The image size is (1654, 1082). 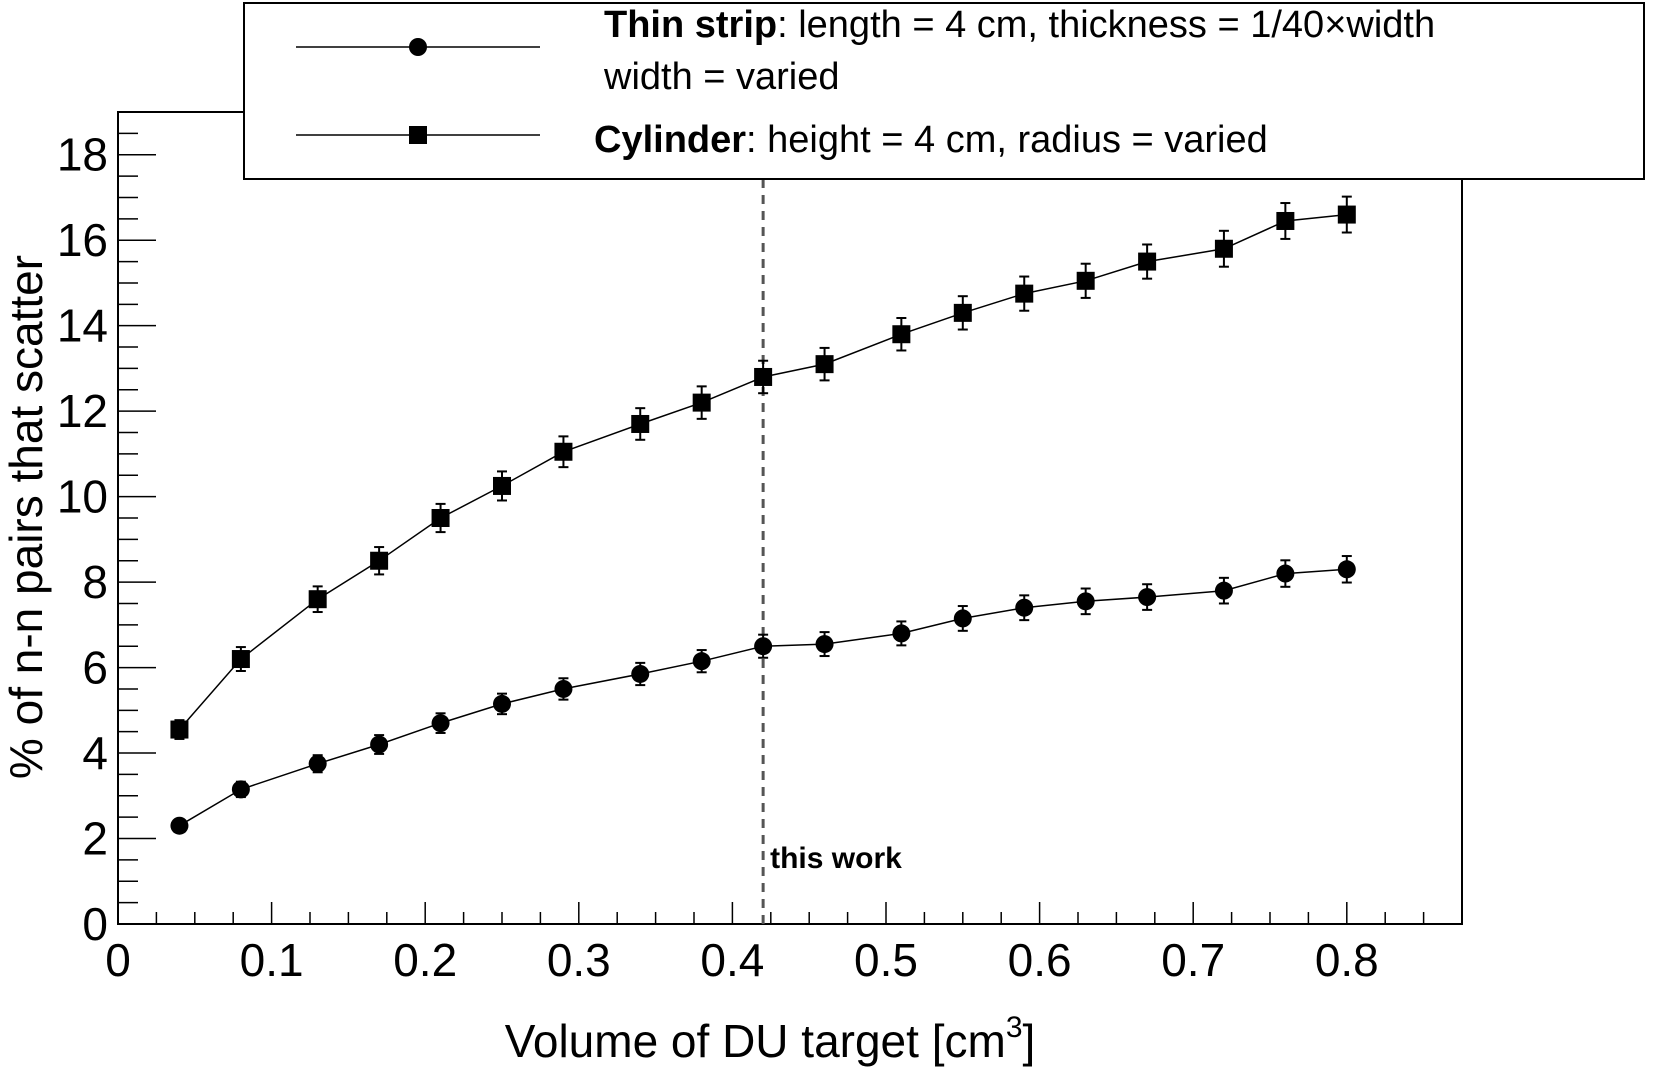 What do you see at coordinates (26, 517) in the screenshot?
I see `y-axis-title: % of n-n pairs that scatter` at bounding box center [26, 517].